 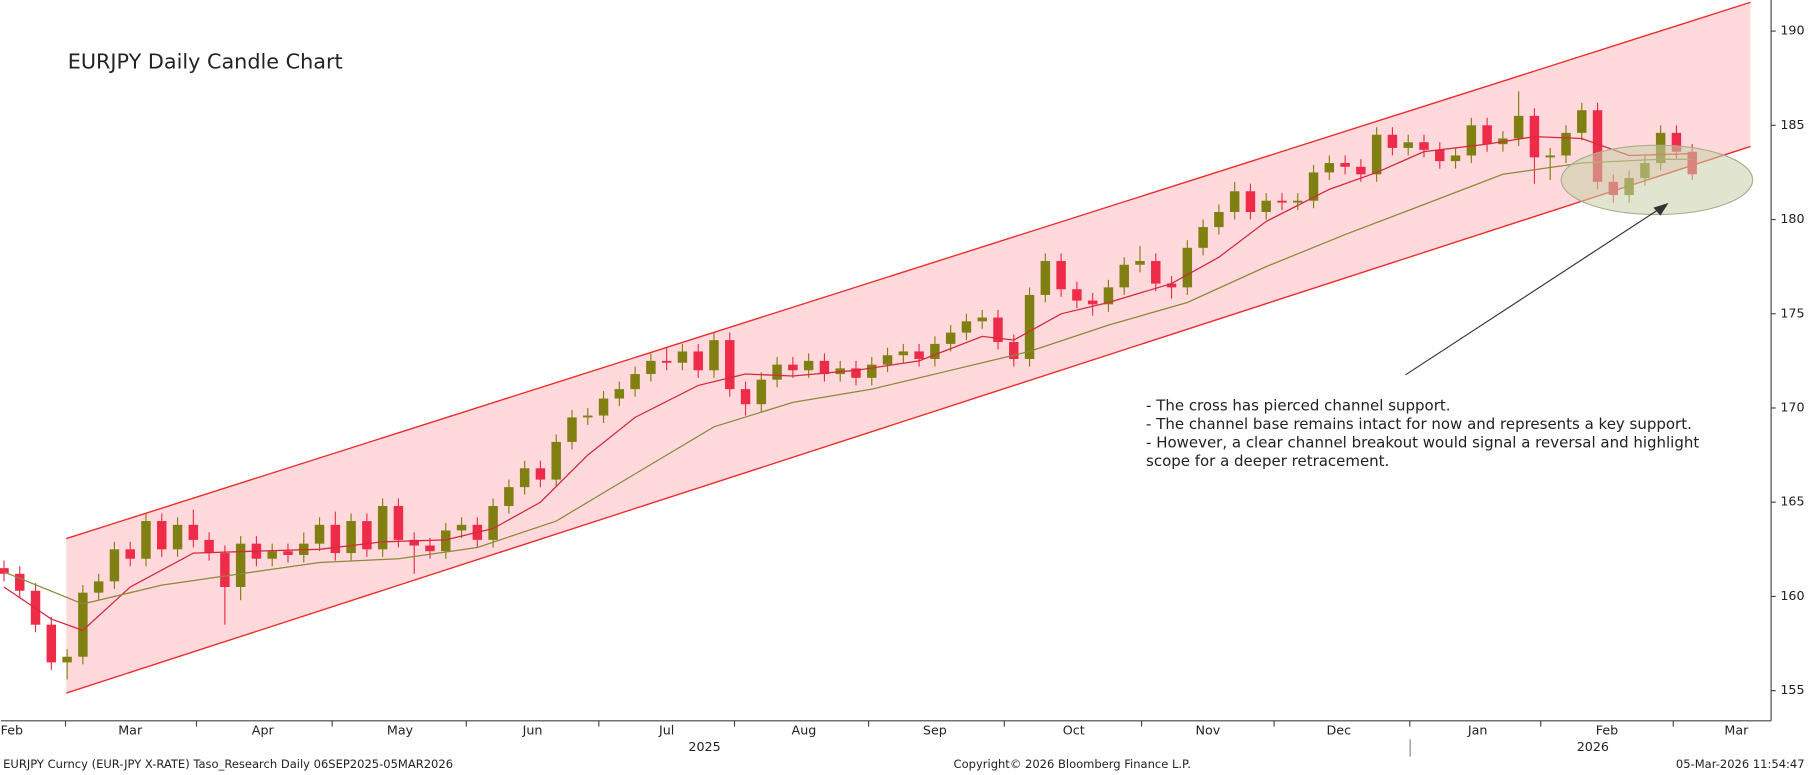 I want to click on year-label: 2026, so click(x=1593, y=746).